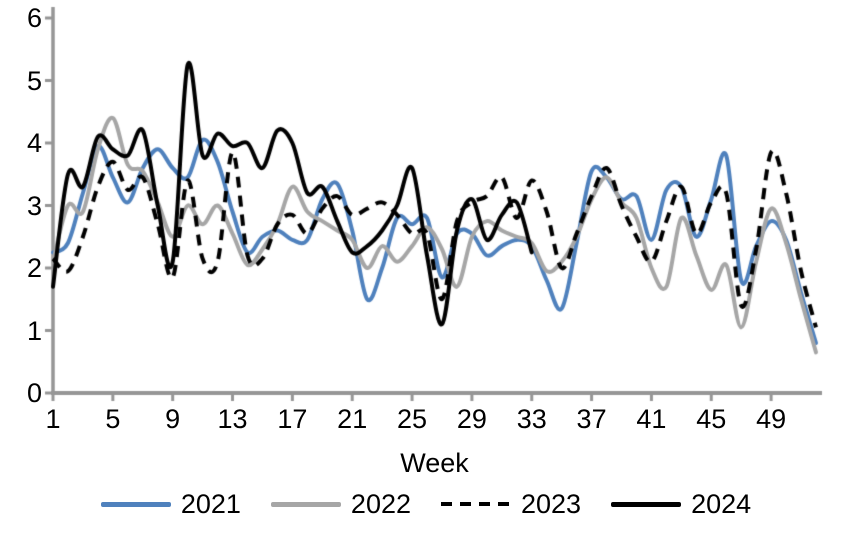 The width and height of the screenshot is (852, 536). I want to click on x-tick-label: 17, so click(292, 419).